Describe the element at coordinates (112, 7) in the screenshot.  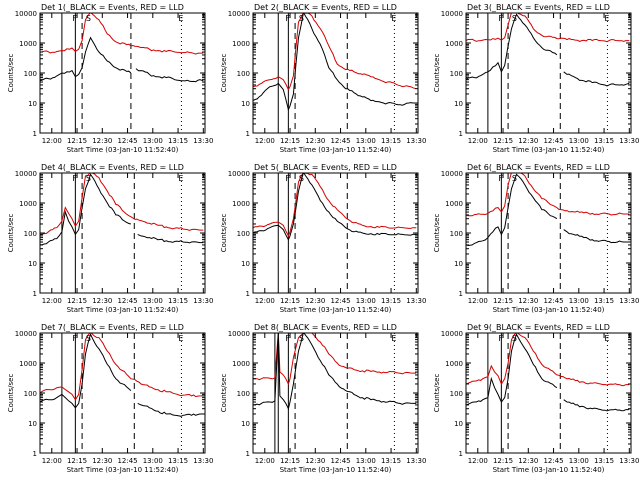
I see `panel-title: Det 1(_BLACK = Events, RED = LLD` at that location.